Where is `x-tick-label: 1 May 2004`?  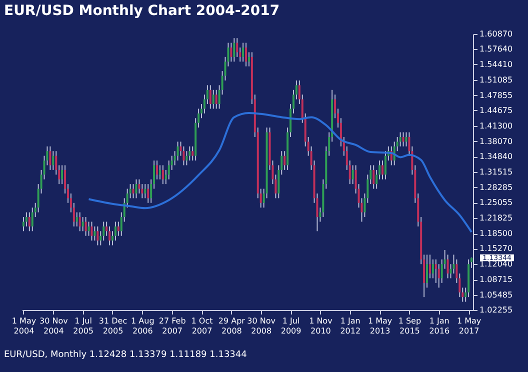 x-tick-label: 1 May 2004 is located at coordinates (24, 326).